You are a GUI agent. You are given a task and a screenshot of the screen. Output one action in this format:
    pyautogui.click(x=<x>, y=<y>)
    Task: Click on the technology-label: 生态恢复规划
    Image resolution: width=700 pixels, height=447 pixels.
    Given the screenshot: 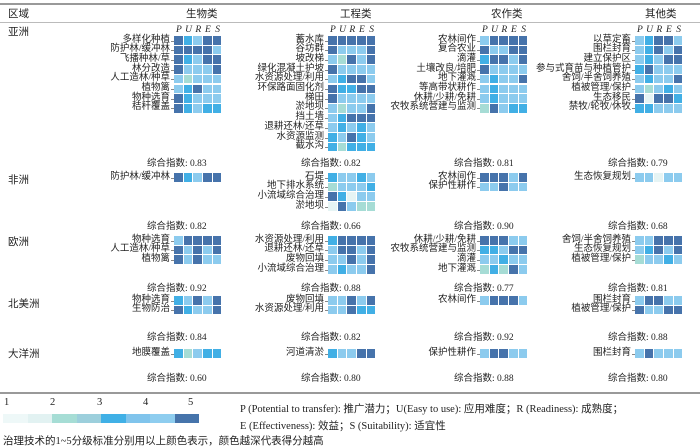 What is the action you would take?
    pyautogui.click(x=602, y=249)
    